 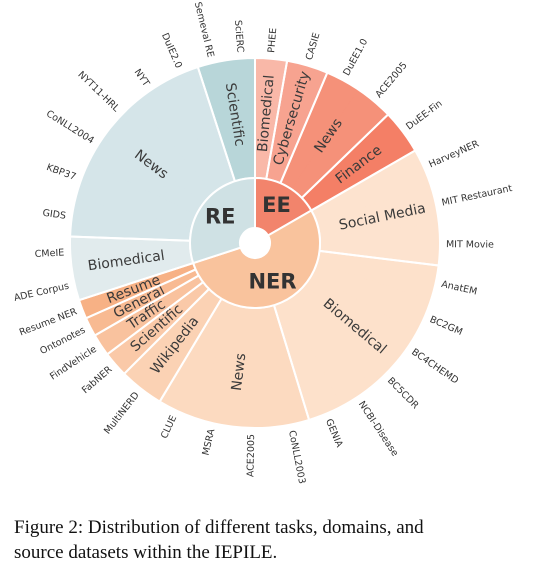 I want to click on dataset-label: KBP37, so click(x=61, y=172).